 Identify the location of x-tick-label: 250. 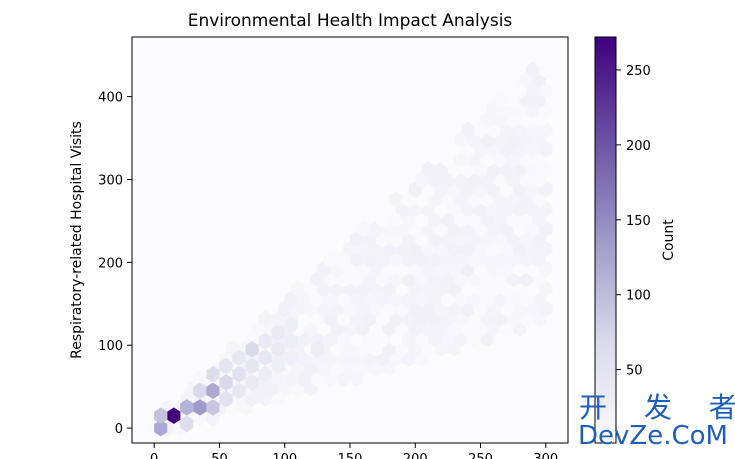
(480, 455).